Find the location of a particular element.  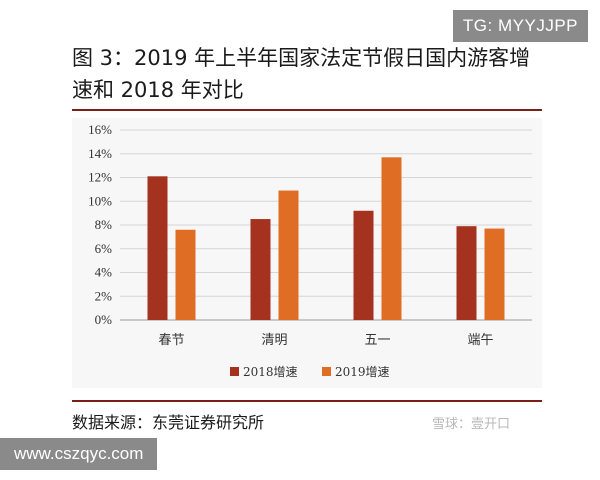

source-note: 数据来源：东莞证券研究所 is located at coordinates (168, 422).